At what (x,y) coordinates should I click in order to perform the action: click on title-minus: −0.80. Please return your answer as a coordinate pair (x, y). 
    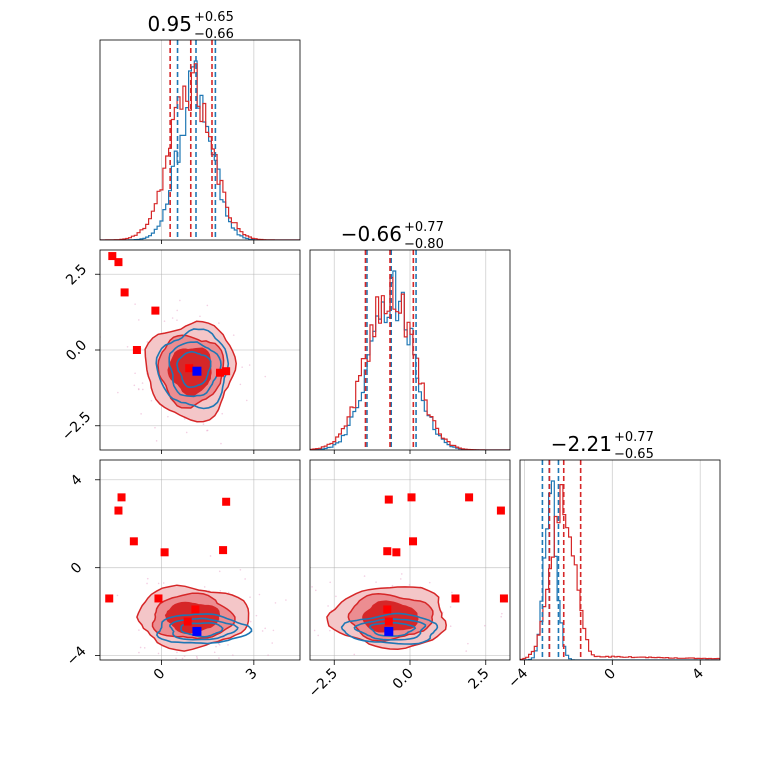
    Looking at the image, I should click on (424, 244).